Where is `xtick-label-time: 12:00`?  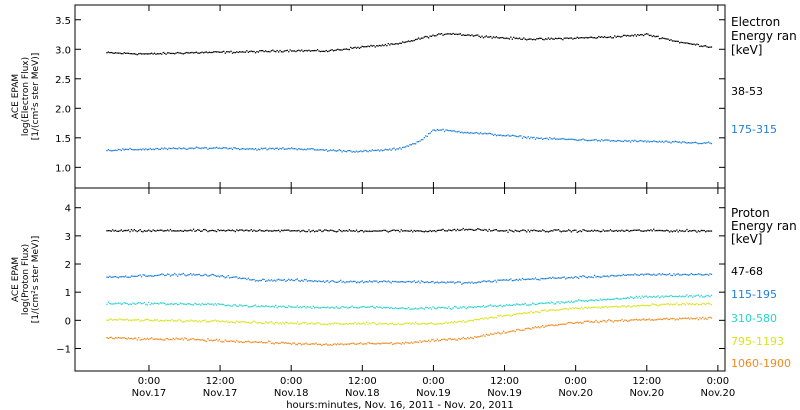 xtick-label-time: 12:00 is located at coordinates (220, 381).